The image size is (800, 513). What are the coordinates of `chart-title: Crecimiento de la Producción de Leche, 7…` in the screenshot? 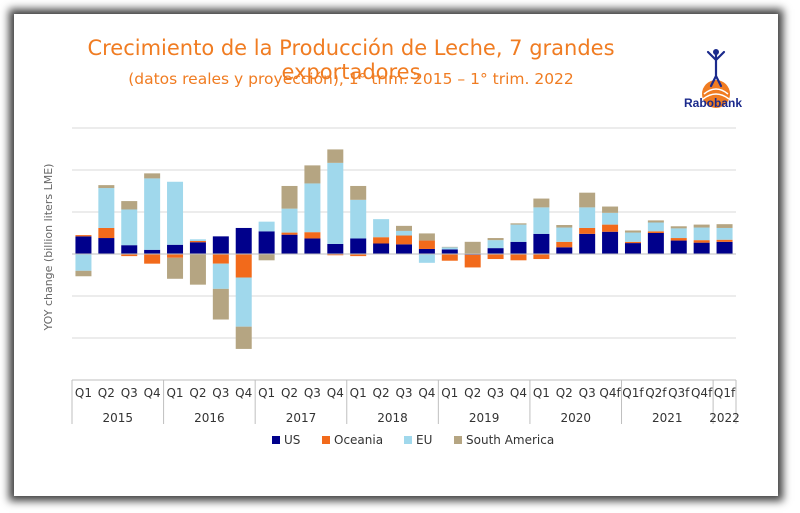 It's located at (351, 60).